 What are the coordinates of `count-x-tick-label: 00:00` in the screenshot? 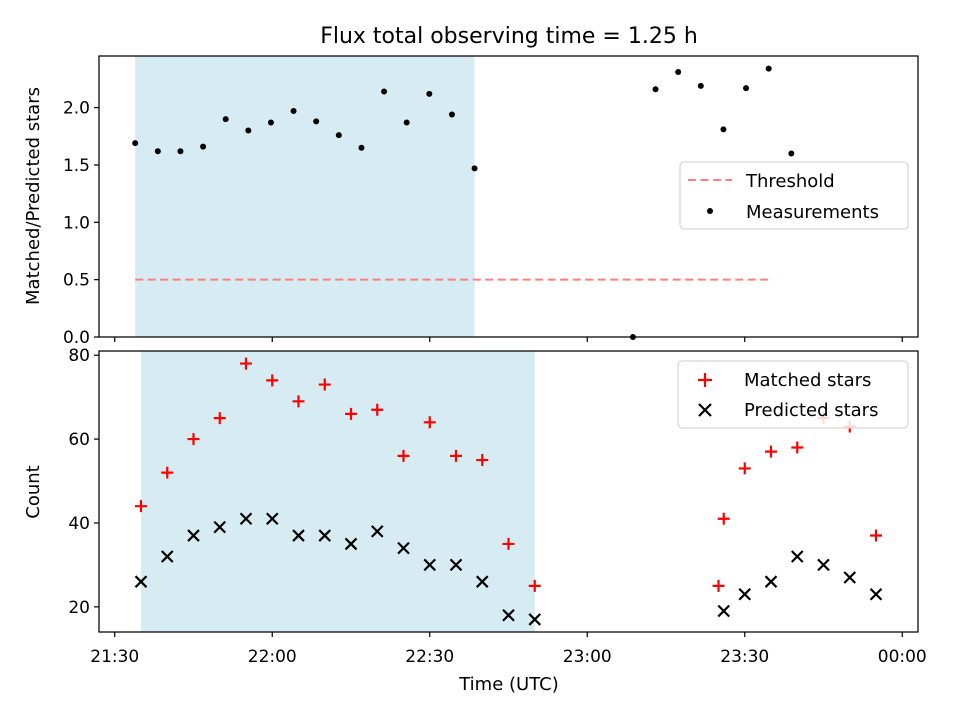 It's located at (902, 657).